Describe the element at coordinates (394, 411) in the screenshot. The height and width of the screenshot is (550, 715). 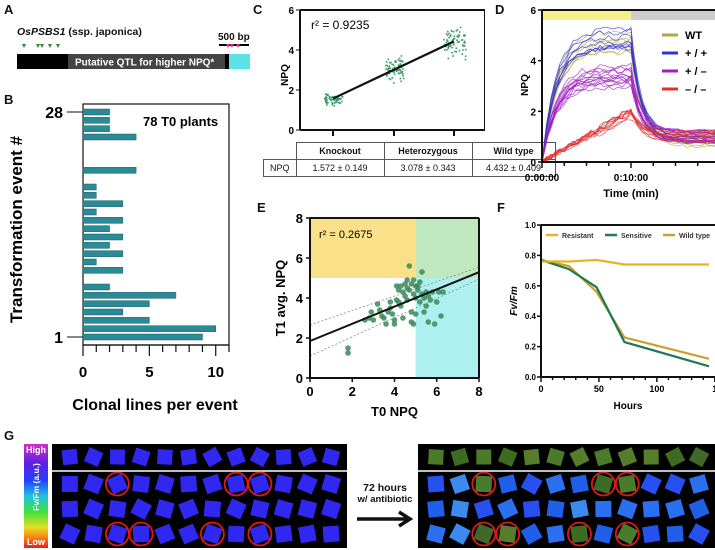
I see `x-axis-label: T0 NPQ` at that location.